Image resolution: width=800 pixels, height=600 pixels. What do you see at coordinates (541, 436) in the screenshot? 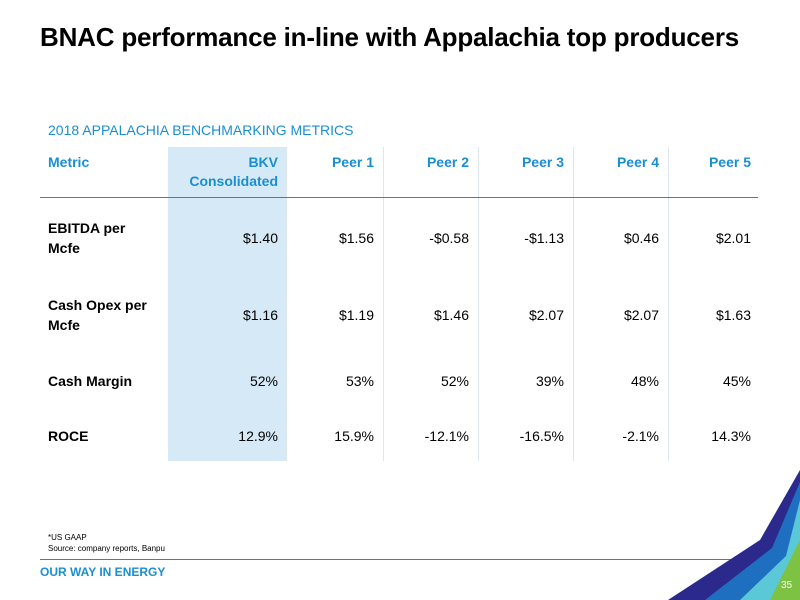
I see `value-peer-3: -16.5%` at bounding box center [541, 436].